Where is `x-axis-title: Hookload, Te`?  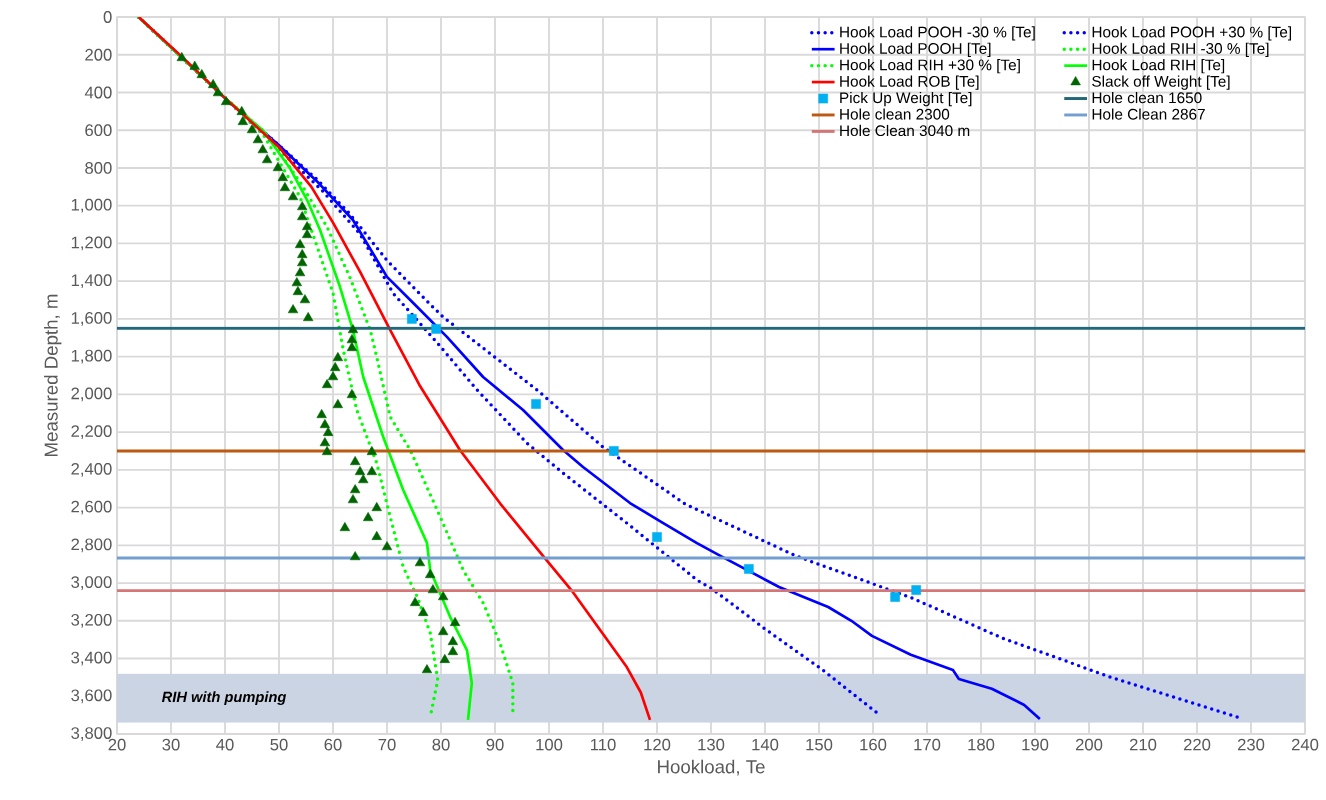
x-axis-title: Hookload, Te is located at coordinates (711, 767).